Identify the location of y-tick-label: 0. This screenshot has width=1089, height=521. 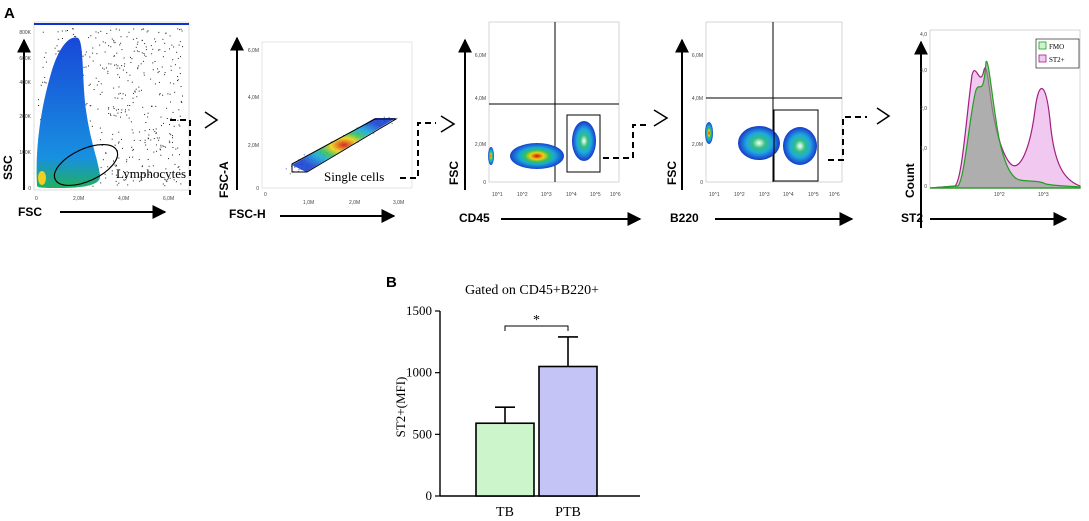
(429, 495).